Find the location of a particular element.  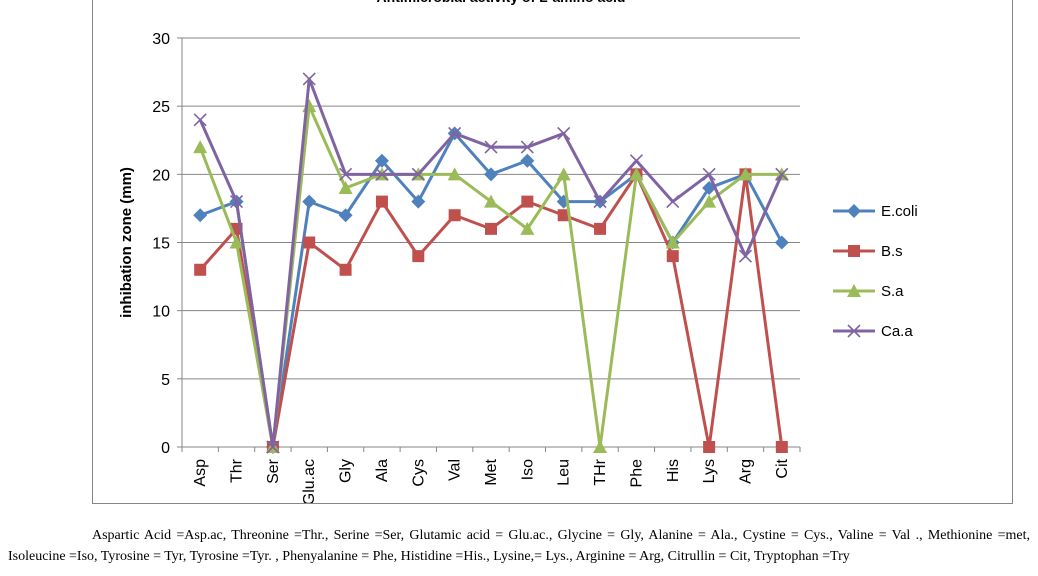

y-tick-label: 10 is located at coordinates (161, 312).